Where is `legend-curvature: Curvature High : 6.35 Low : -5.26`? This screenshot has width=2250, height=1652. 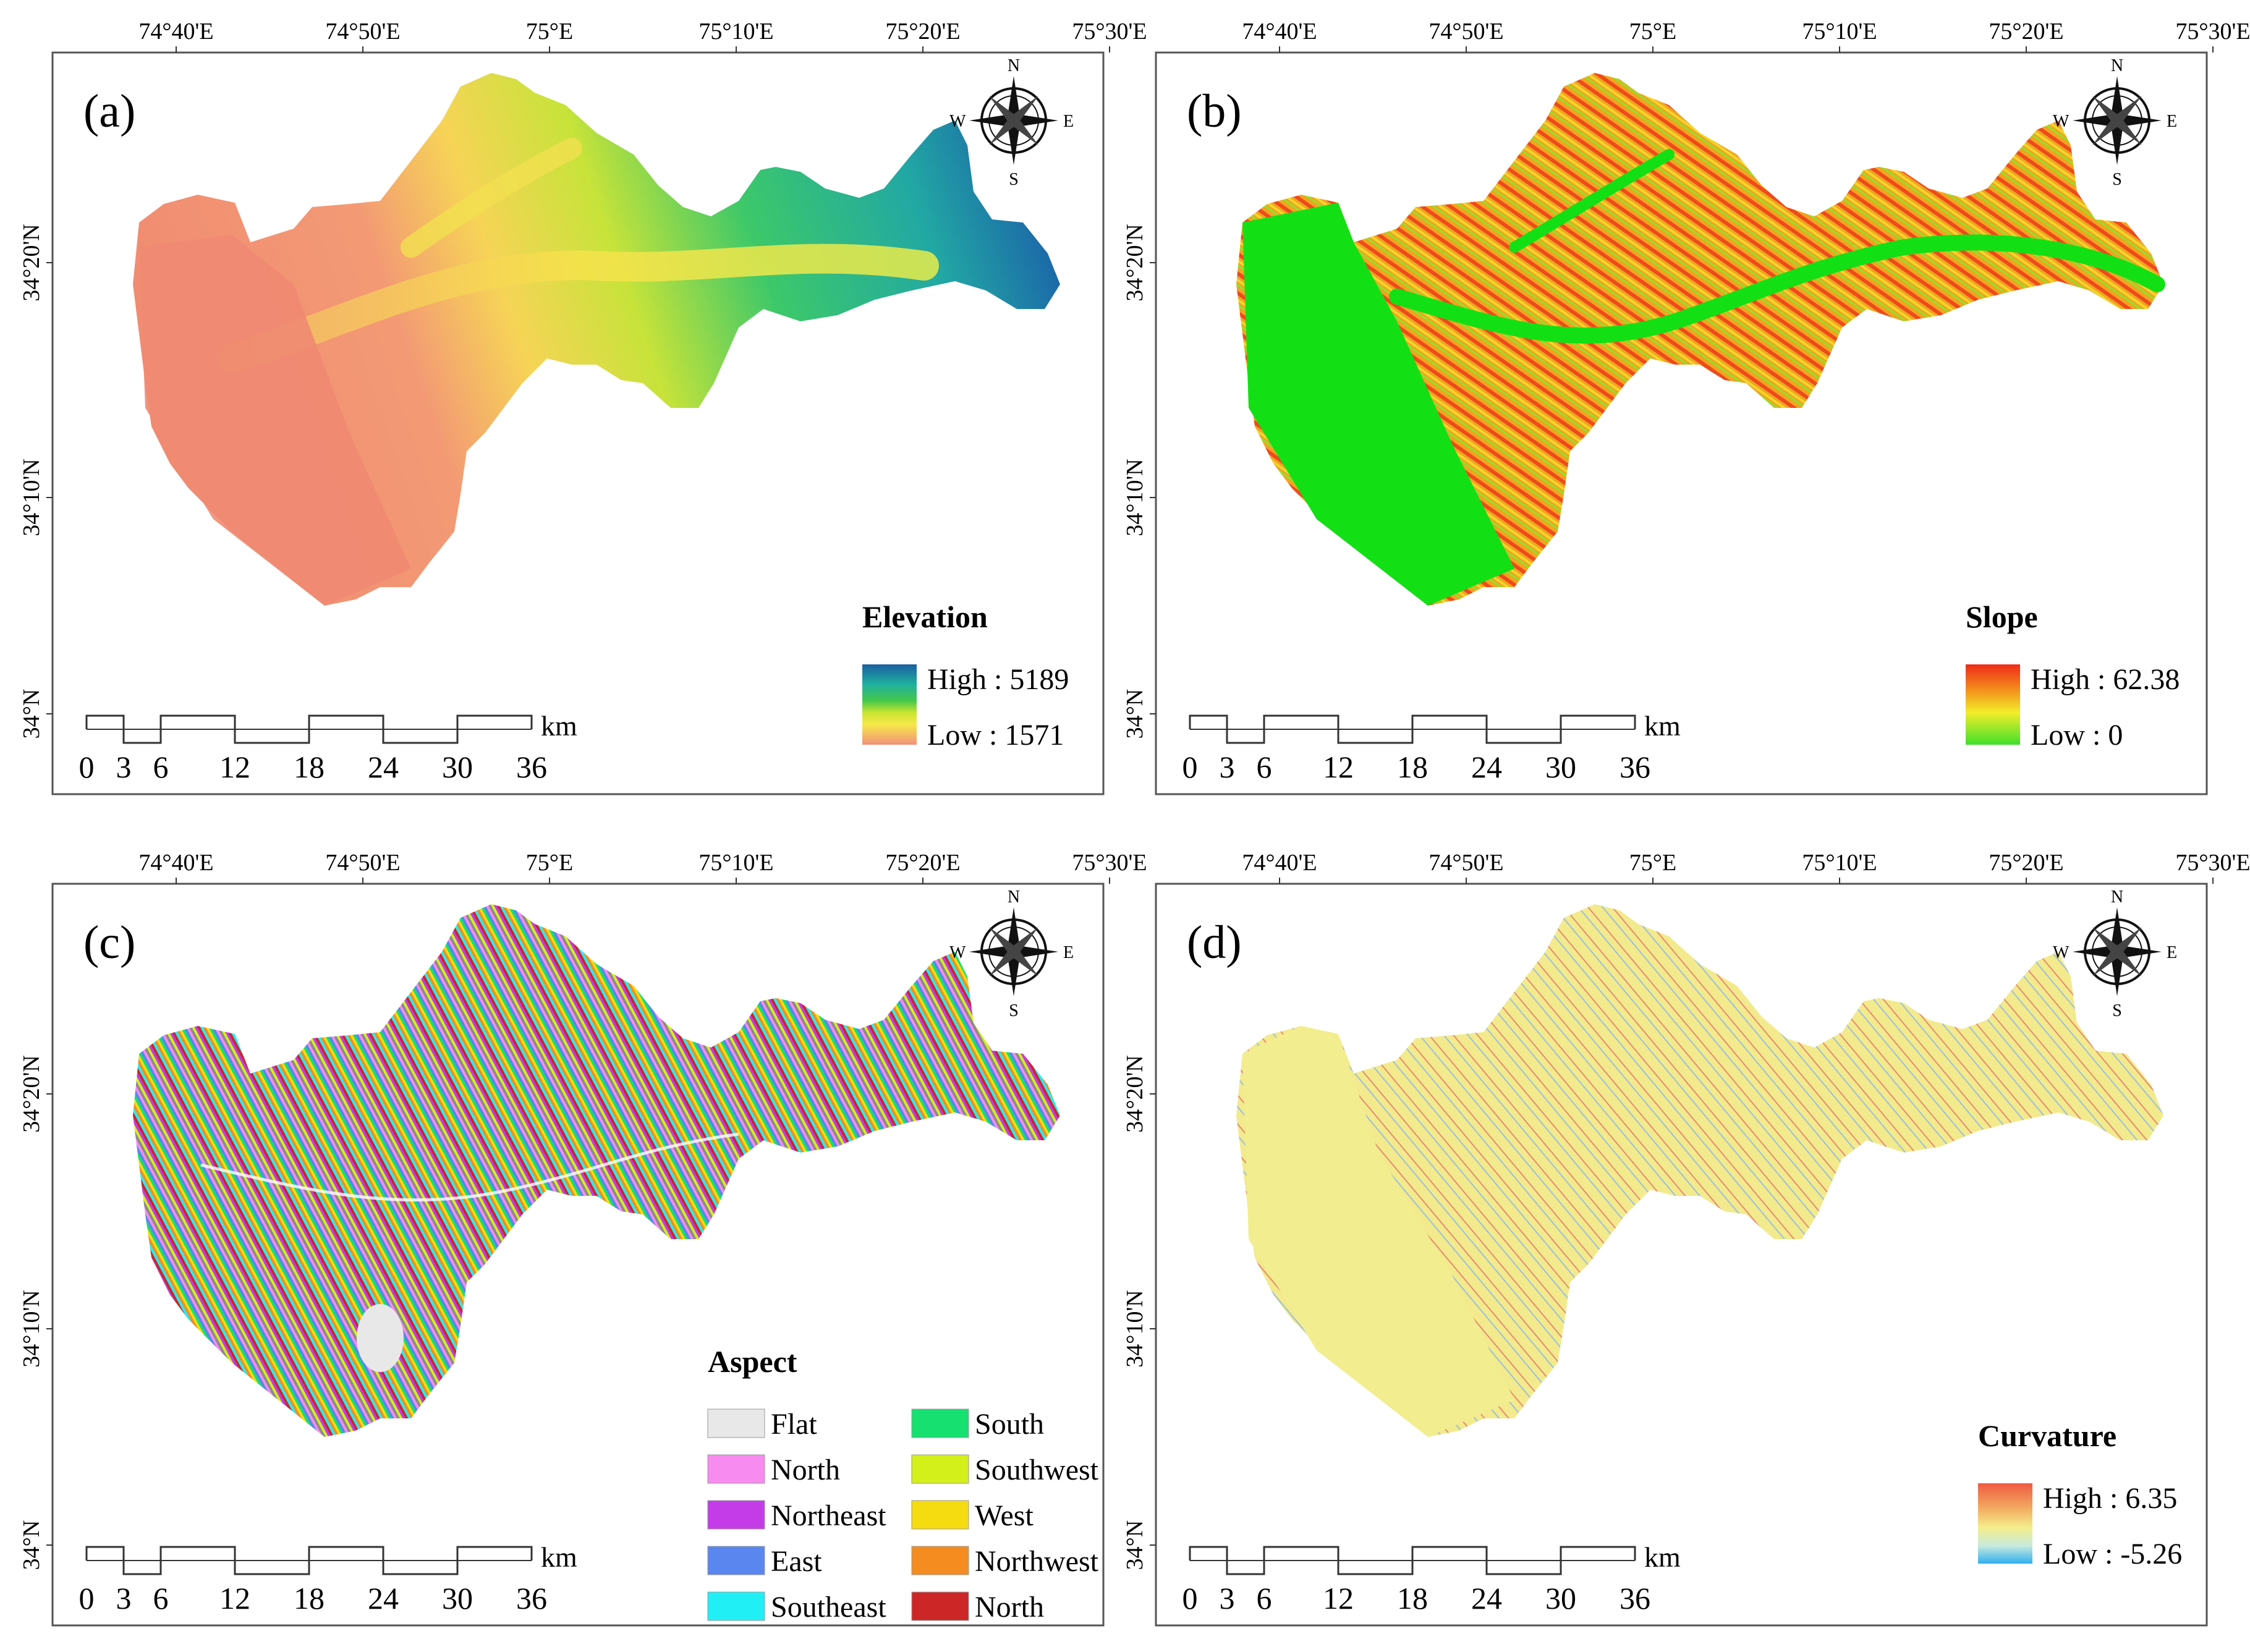 legend-curvature: Curvature High : 6.35 Low : -5.26 is located at coordinates (2080, 1494).